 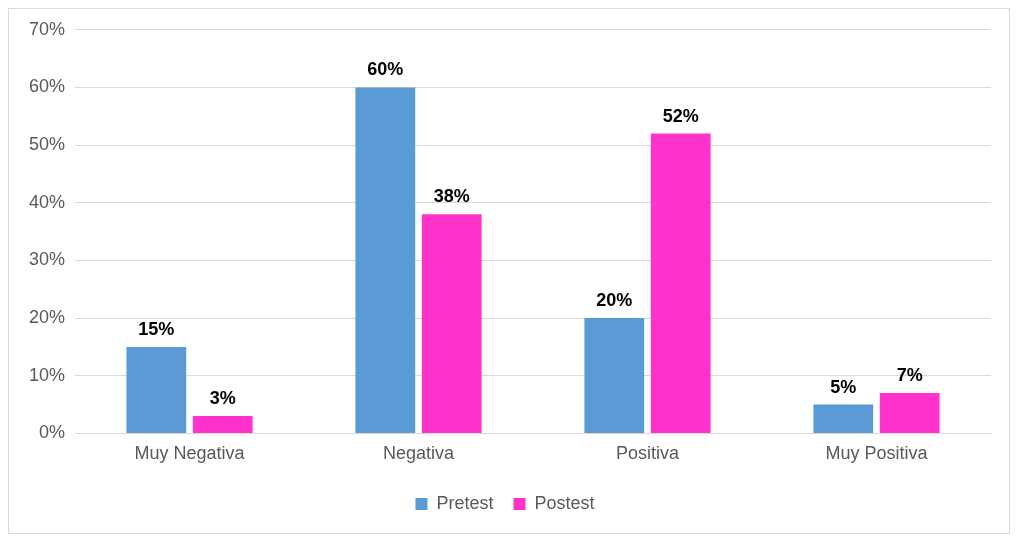 I want to click on y-tick-label: 70%, so click(x=47, y=28).